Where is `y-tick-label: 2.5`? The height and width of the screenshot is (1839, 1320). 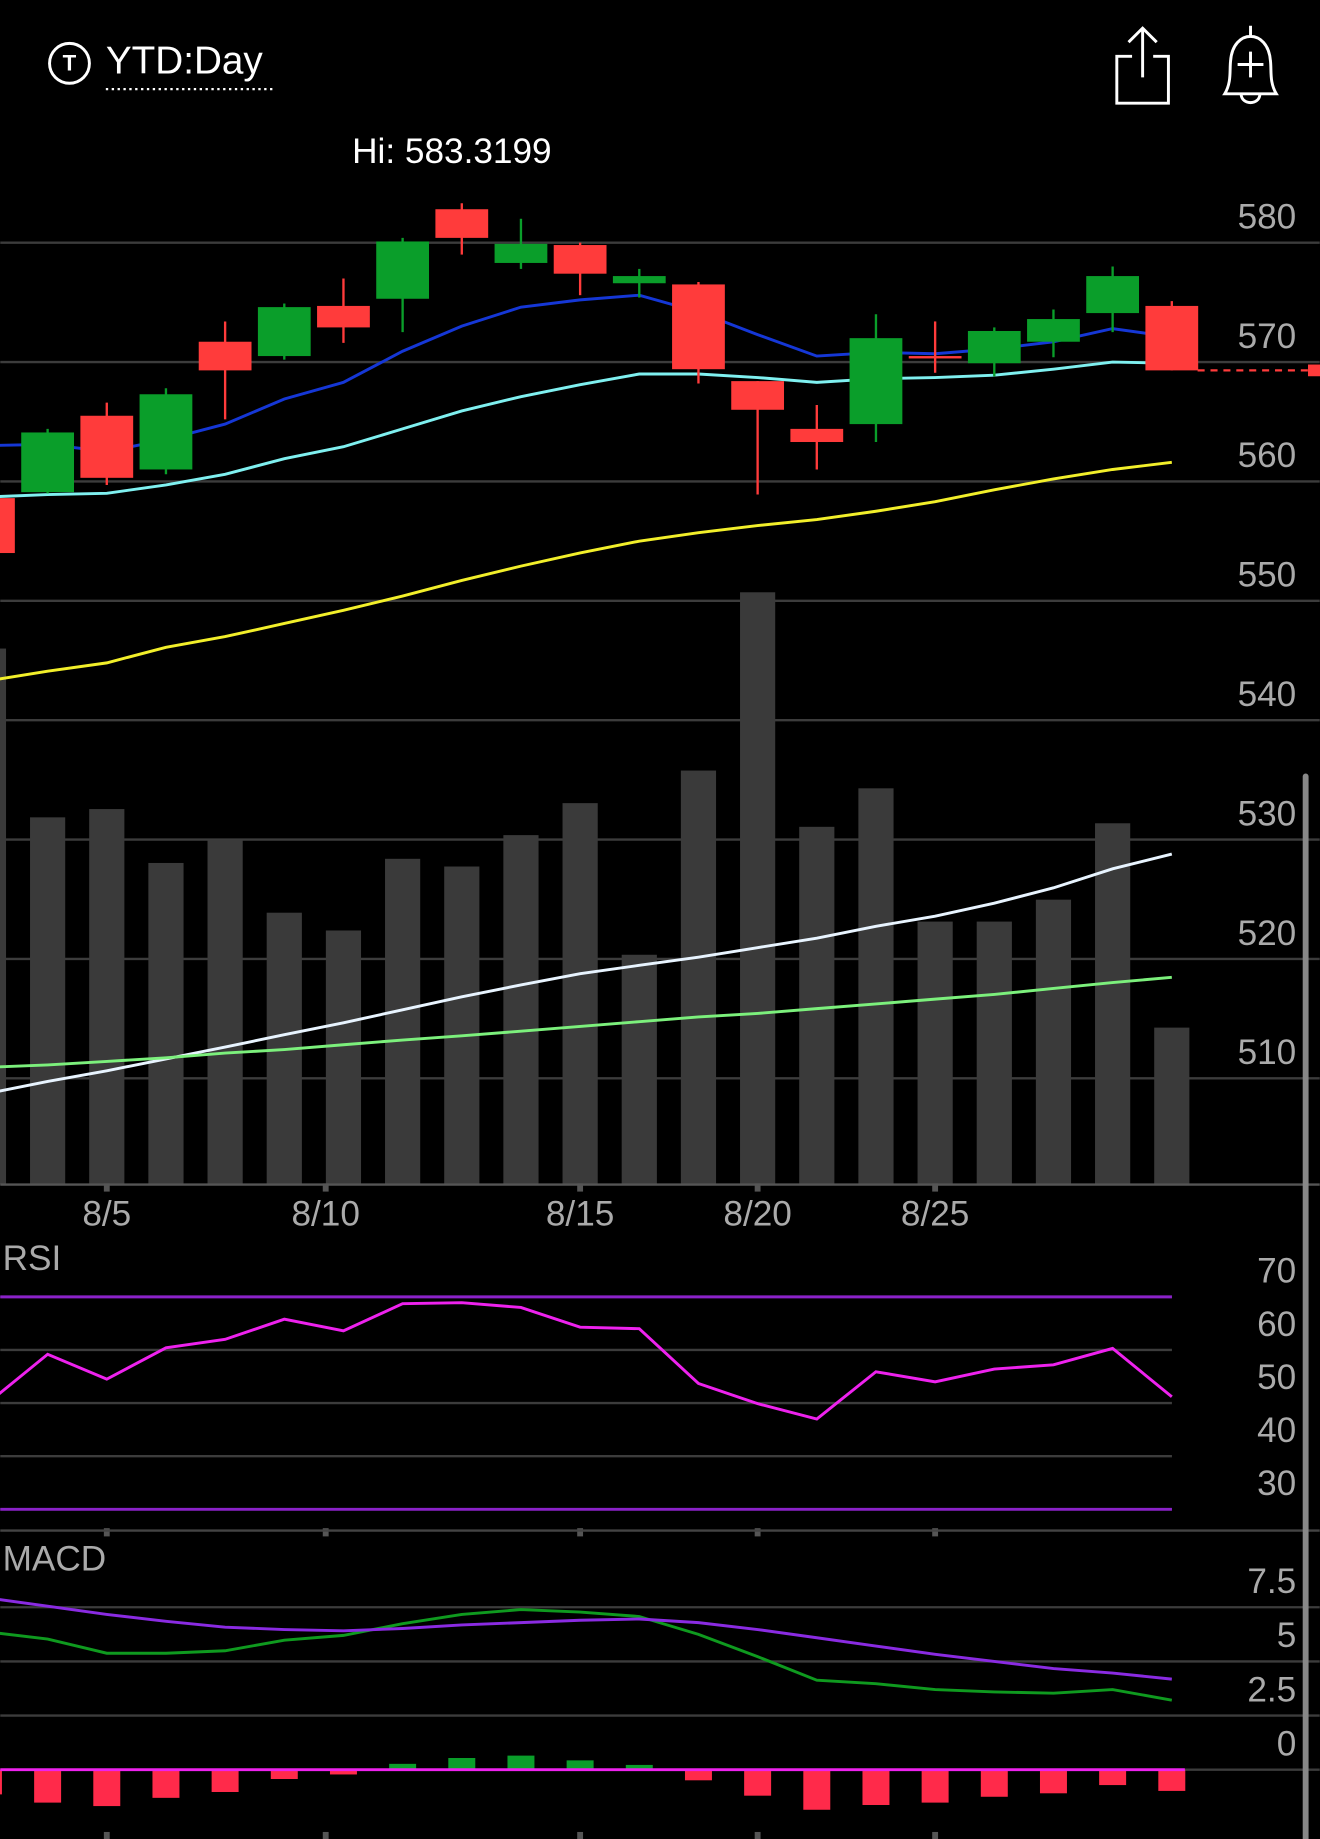
y-tick-label: 2.5 is located at coordinates (1271, 1689).